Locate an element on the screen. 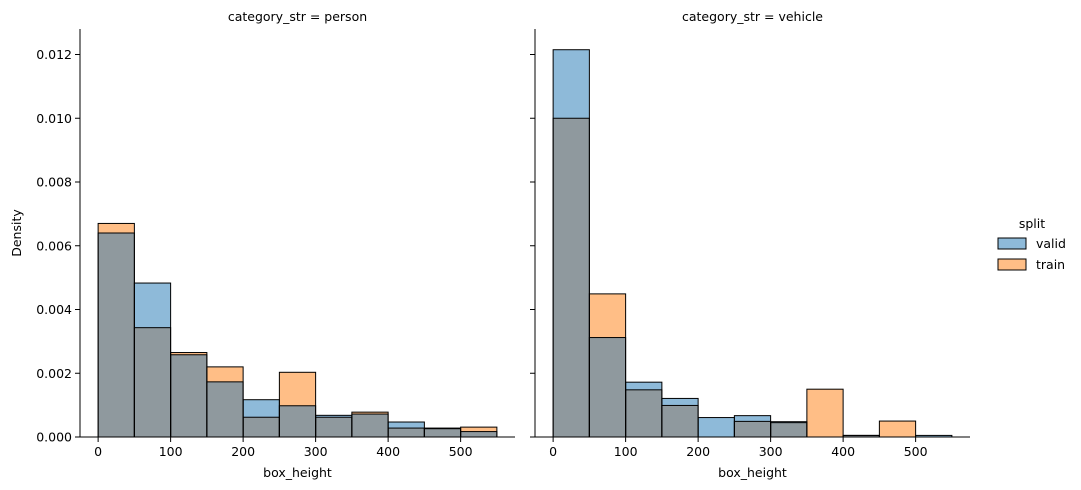 The height and width of the screenshot is (490, 1081). y-tick-label: 0.012 is located at coordinates (54, 54).